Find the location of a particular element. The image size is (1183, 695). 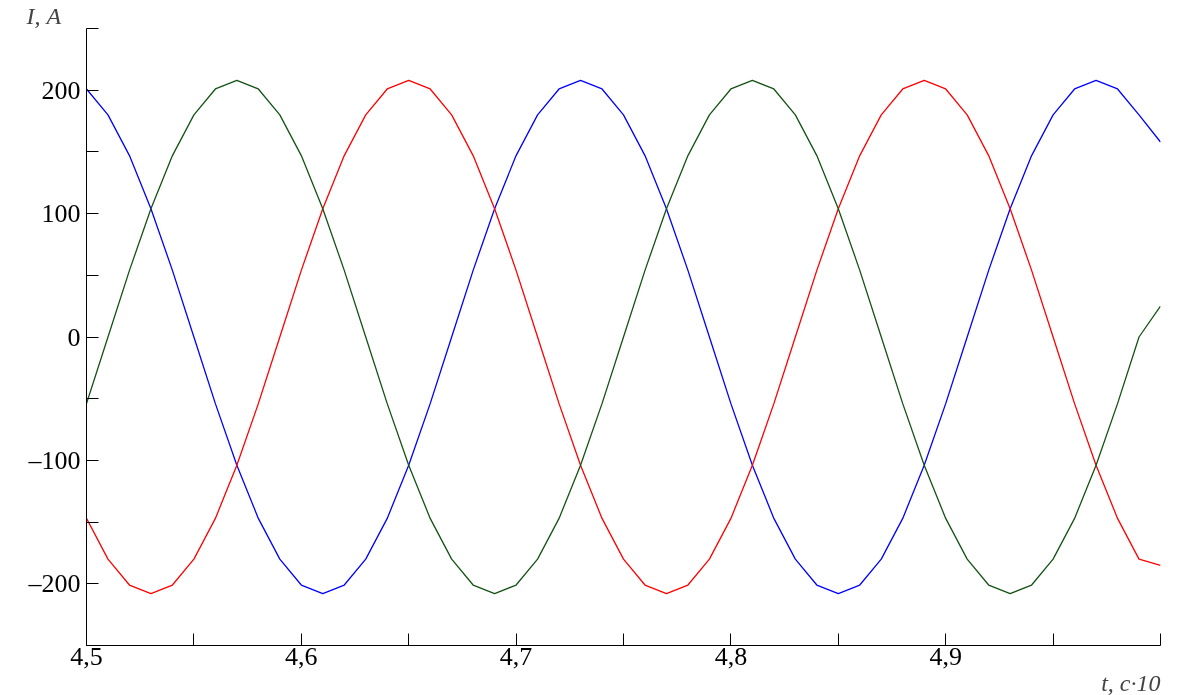

y-tick-label: 100 is located at coordinates (61, 214).